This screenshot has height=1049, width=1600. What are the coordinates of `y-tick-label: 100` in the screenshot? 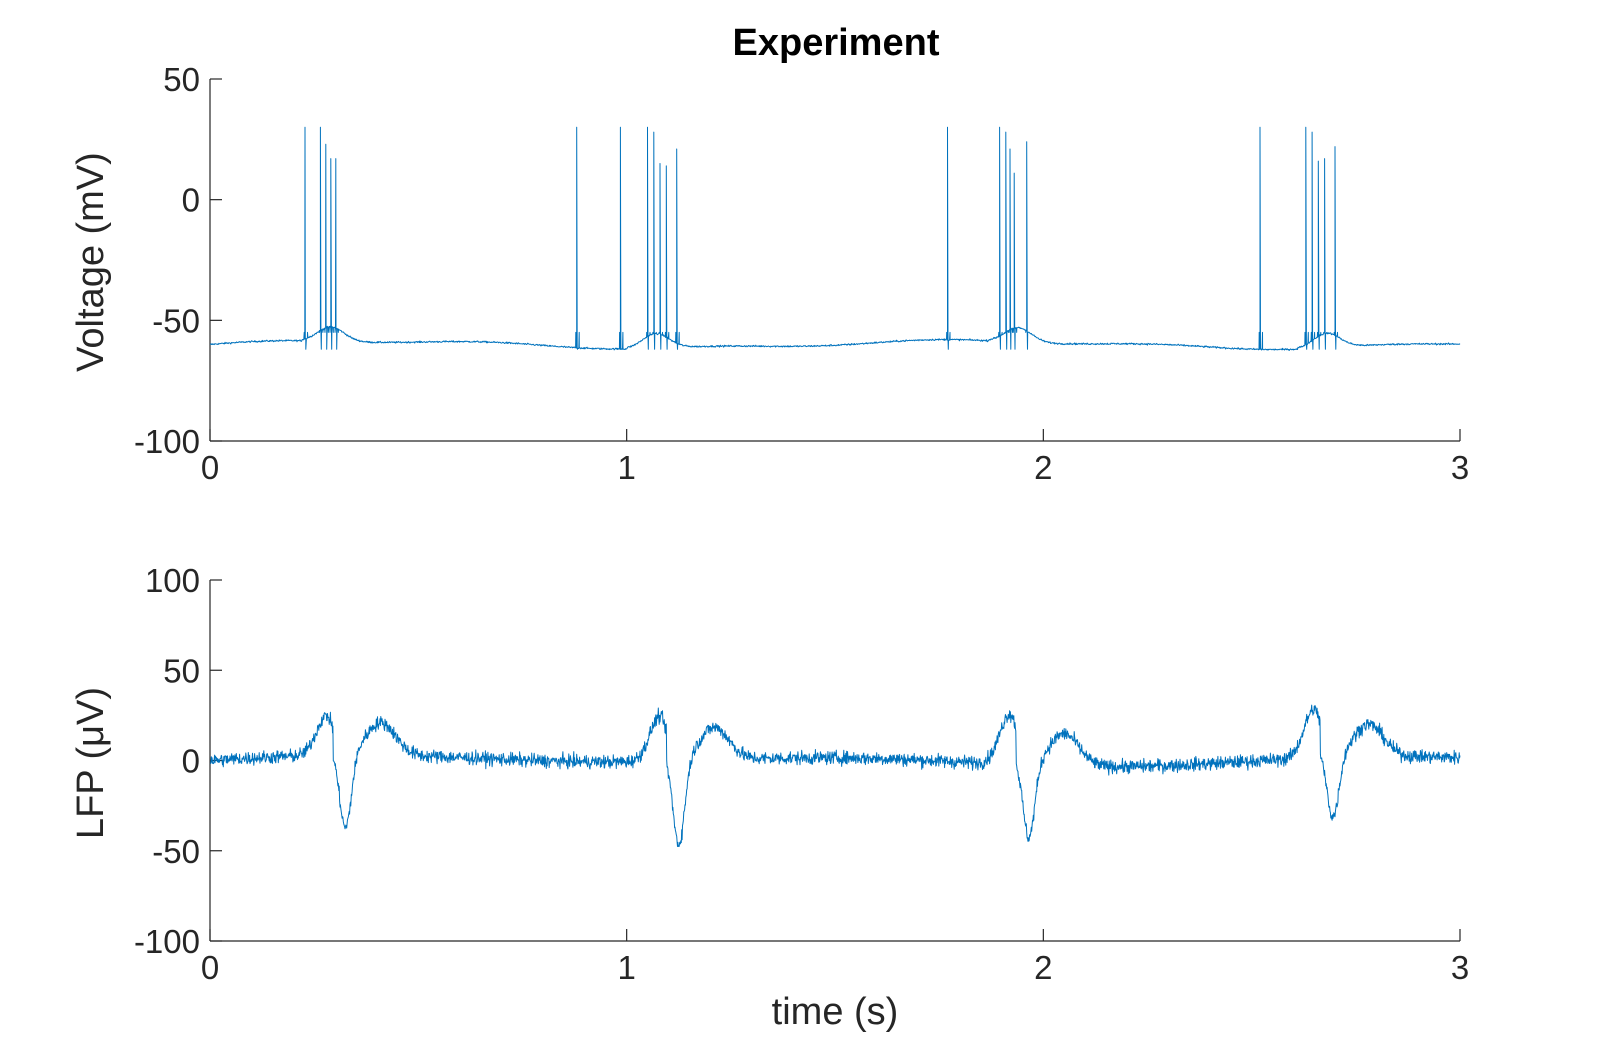 It's located at (172, 580).